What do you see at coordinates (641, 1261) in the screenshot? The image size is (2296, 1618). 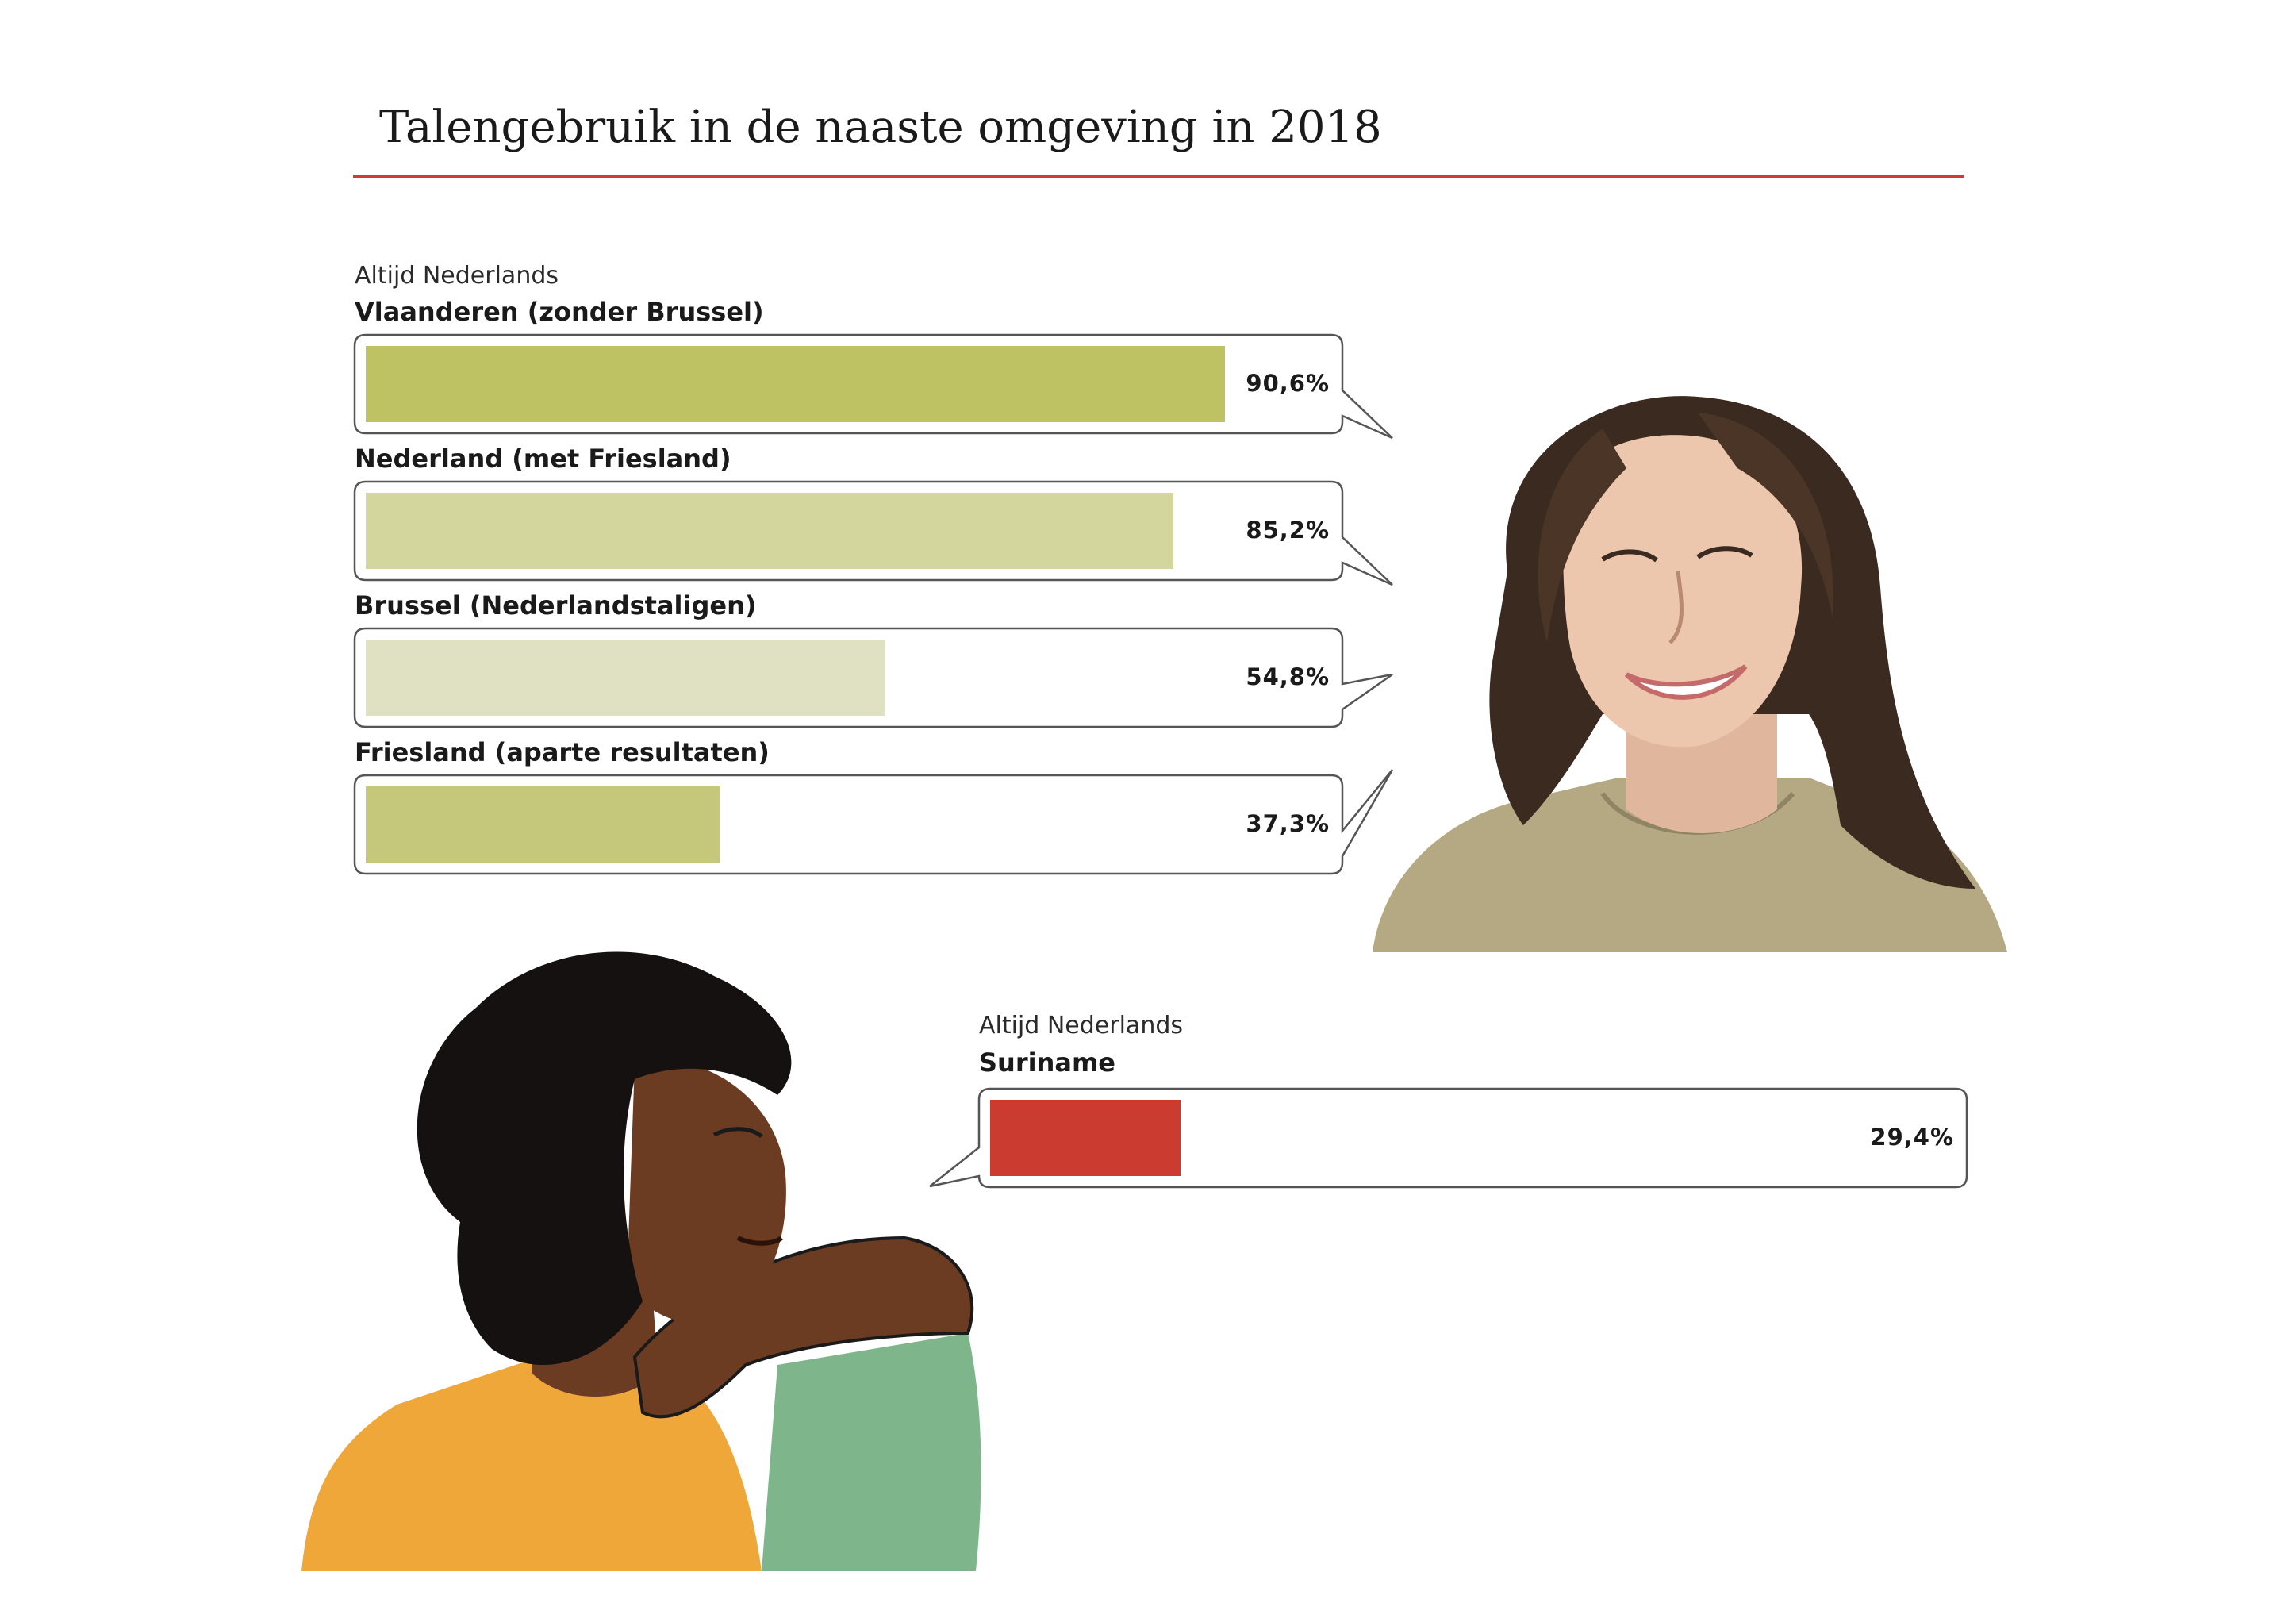 I see `woman-curly-hair-portrait-icon` at bounding box center [641, 1261].